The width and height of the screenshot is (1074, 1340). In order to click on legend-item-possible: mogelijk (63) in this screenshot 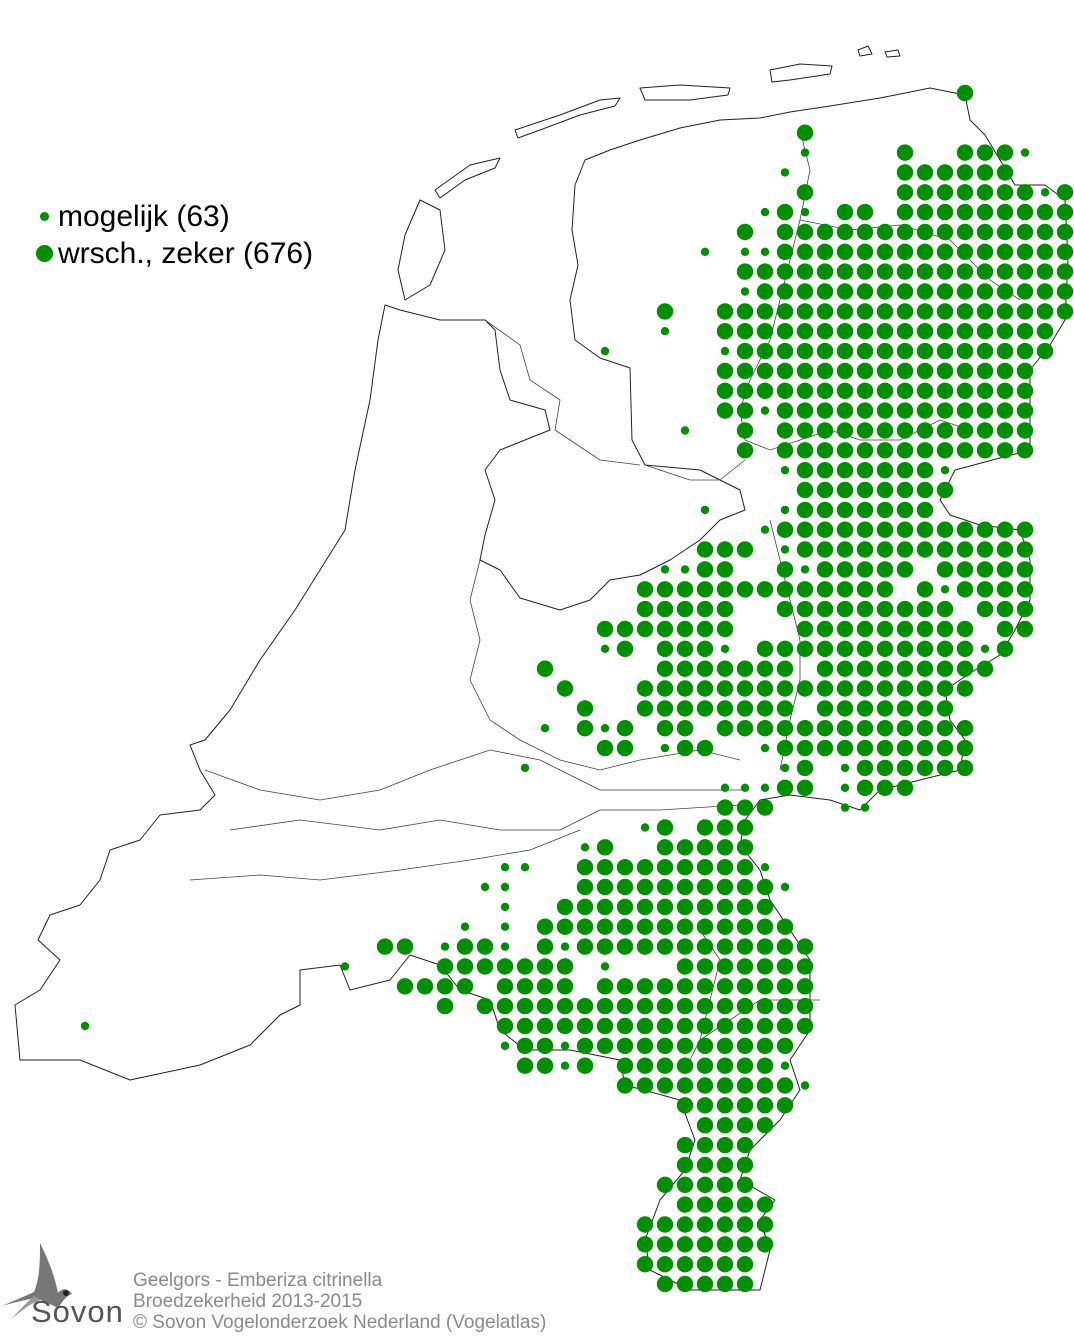, I will do `click(171, 216)`.